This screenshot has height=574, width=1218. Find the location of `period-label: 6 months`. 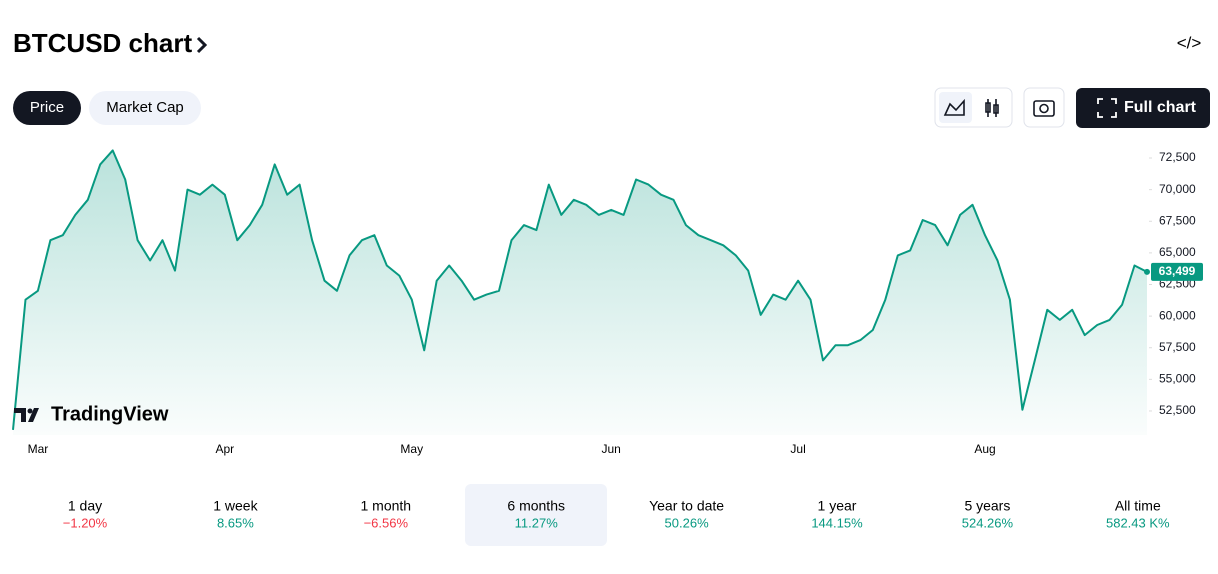

period-label: 6 months is located at coordinates (536, 506).